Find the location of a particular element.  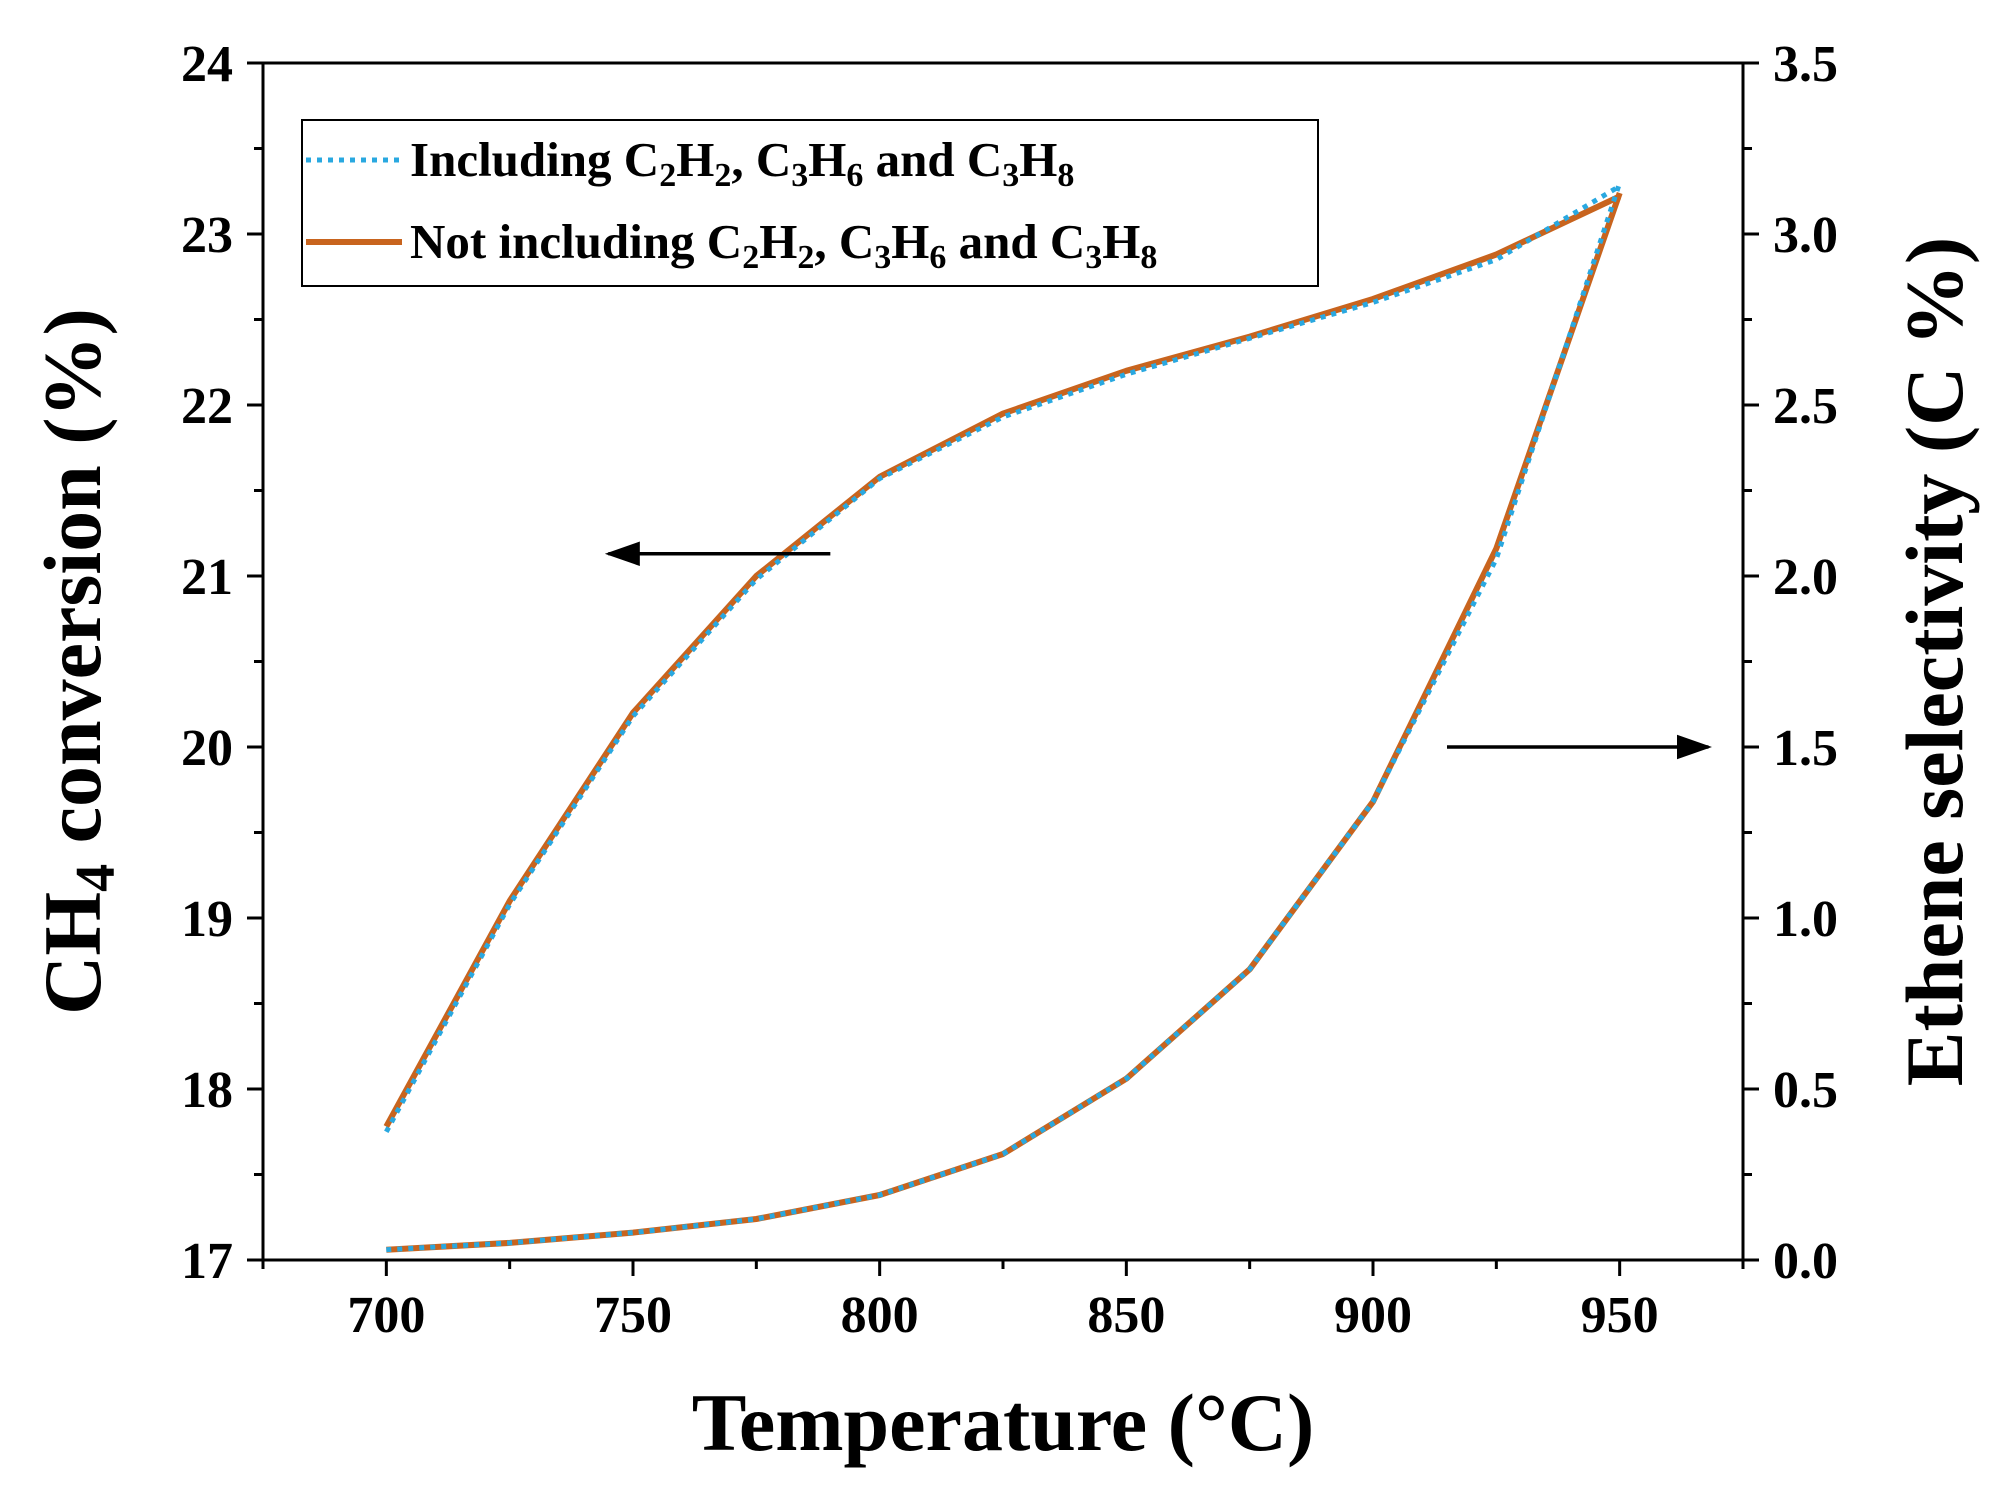

y-right-tick-label: 1.5 is located at coordinates (1805, 748).